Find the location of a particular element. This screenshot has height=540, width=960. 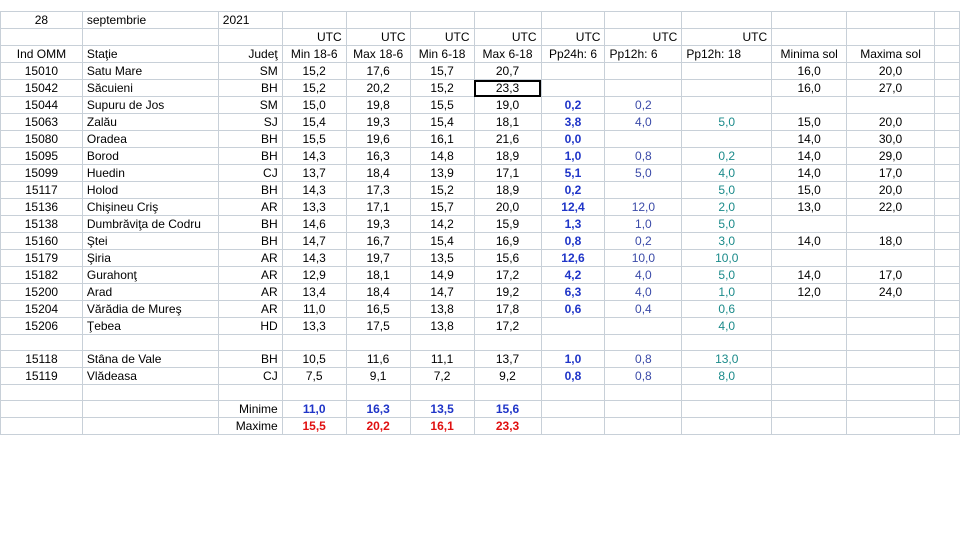

pp12h-18-value: 0,2 is located at coordinates (727, 156).